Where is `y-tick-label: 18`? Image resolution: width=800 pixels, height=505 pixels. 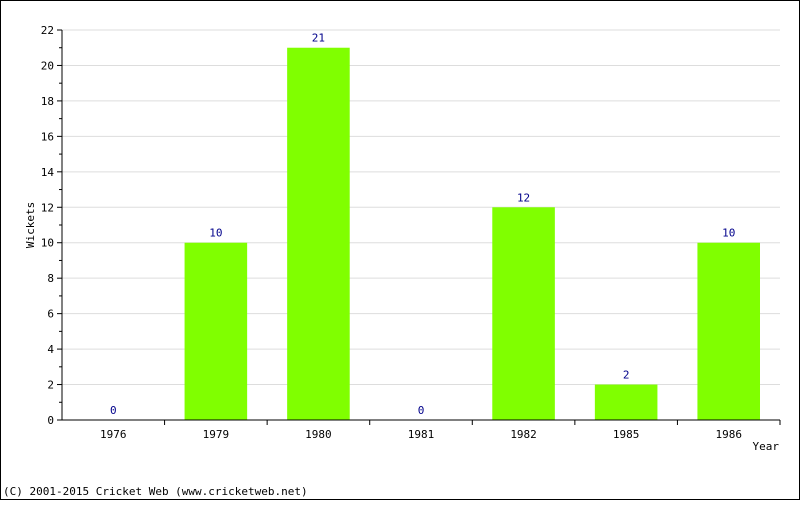
y-tick-label: 18 is located at coordinates (47, 101).